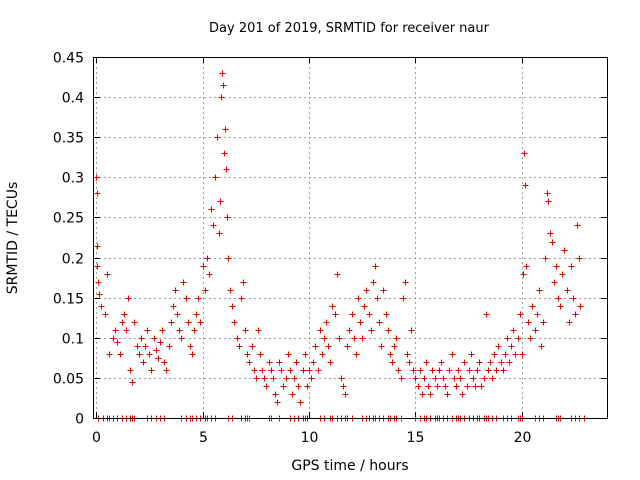  I want to click on y-tick-label: 0.35, so click(68, 139).